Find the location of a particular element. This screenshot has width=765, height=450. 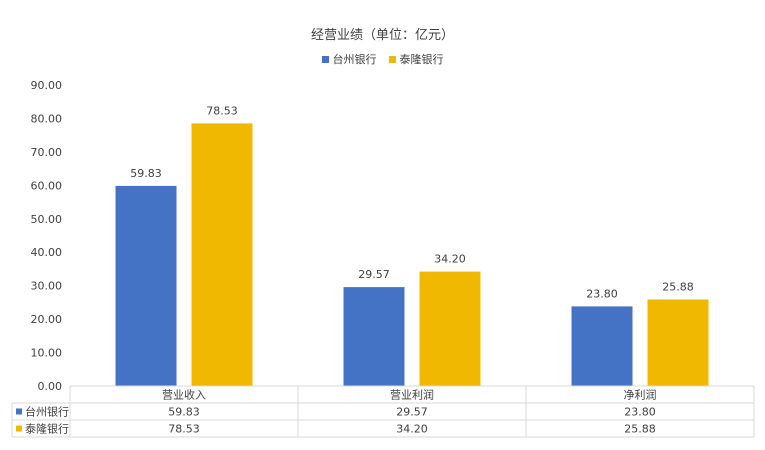

category-label: 净利润 is located at coordinates (640, 395).